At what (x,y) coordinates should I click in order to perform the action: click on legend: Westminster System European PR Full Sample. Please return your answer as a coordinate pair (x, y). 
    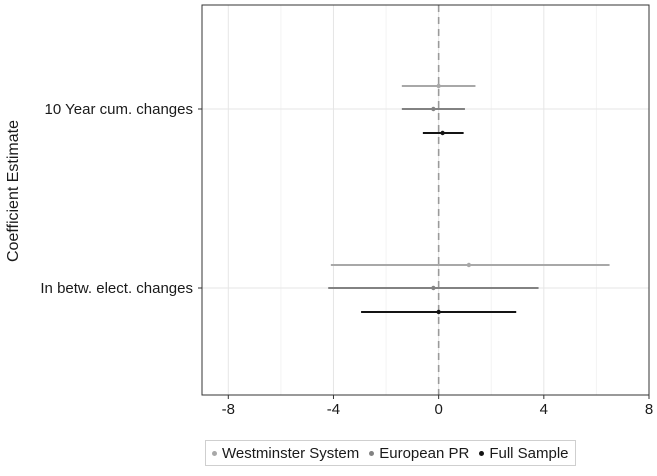
    Looking at the image, I should click on (390, 453).